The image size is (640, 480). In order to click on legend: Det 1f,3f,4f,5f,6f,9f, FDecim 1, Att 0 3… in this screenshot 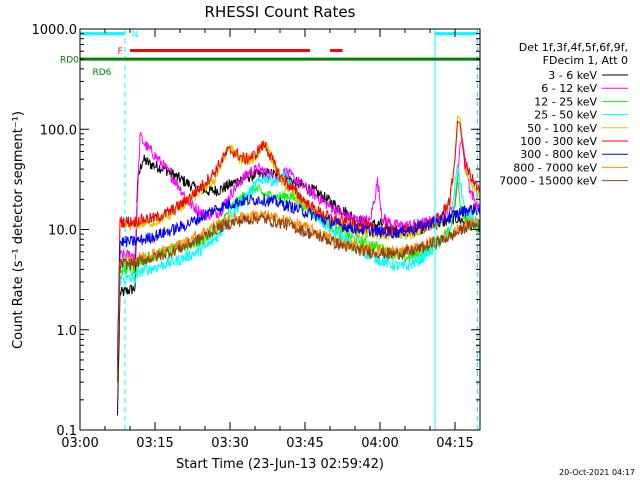, I will do `click(563, 114)`.